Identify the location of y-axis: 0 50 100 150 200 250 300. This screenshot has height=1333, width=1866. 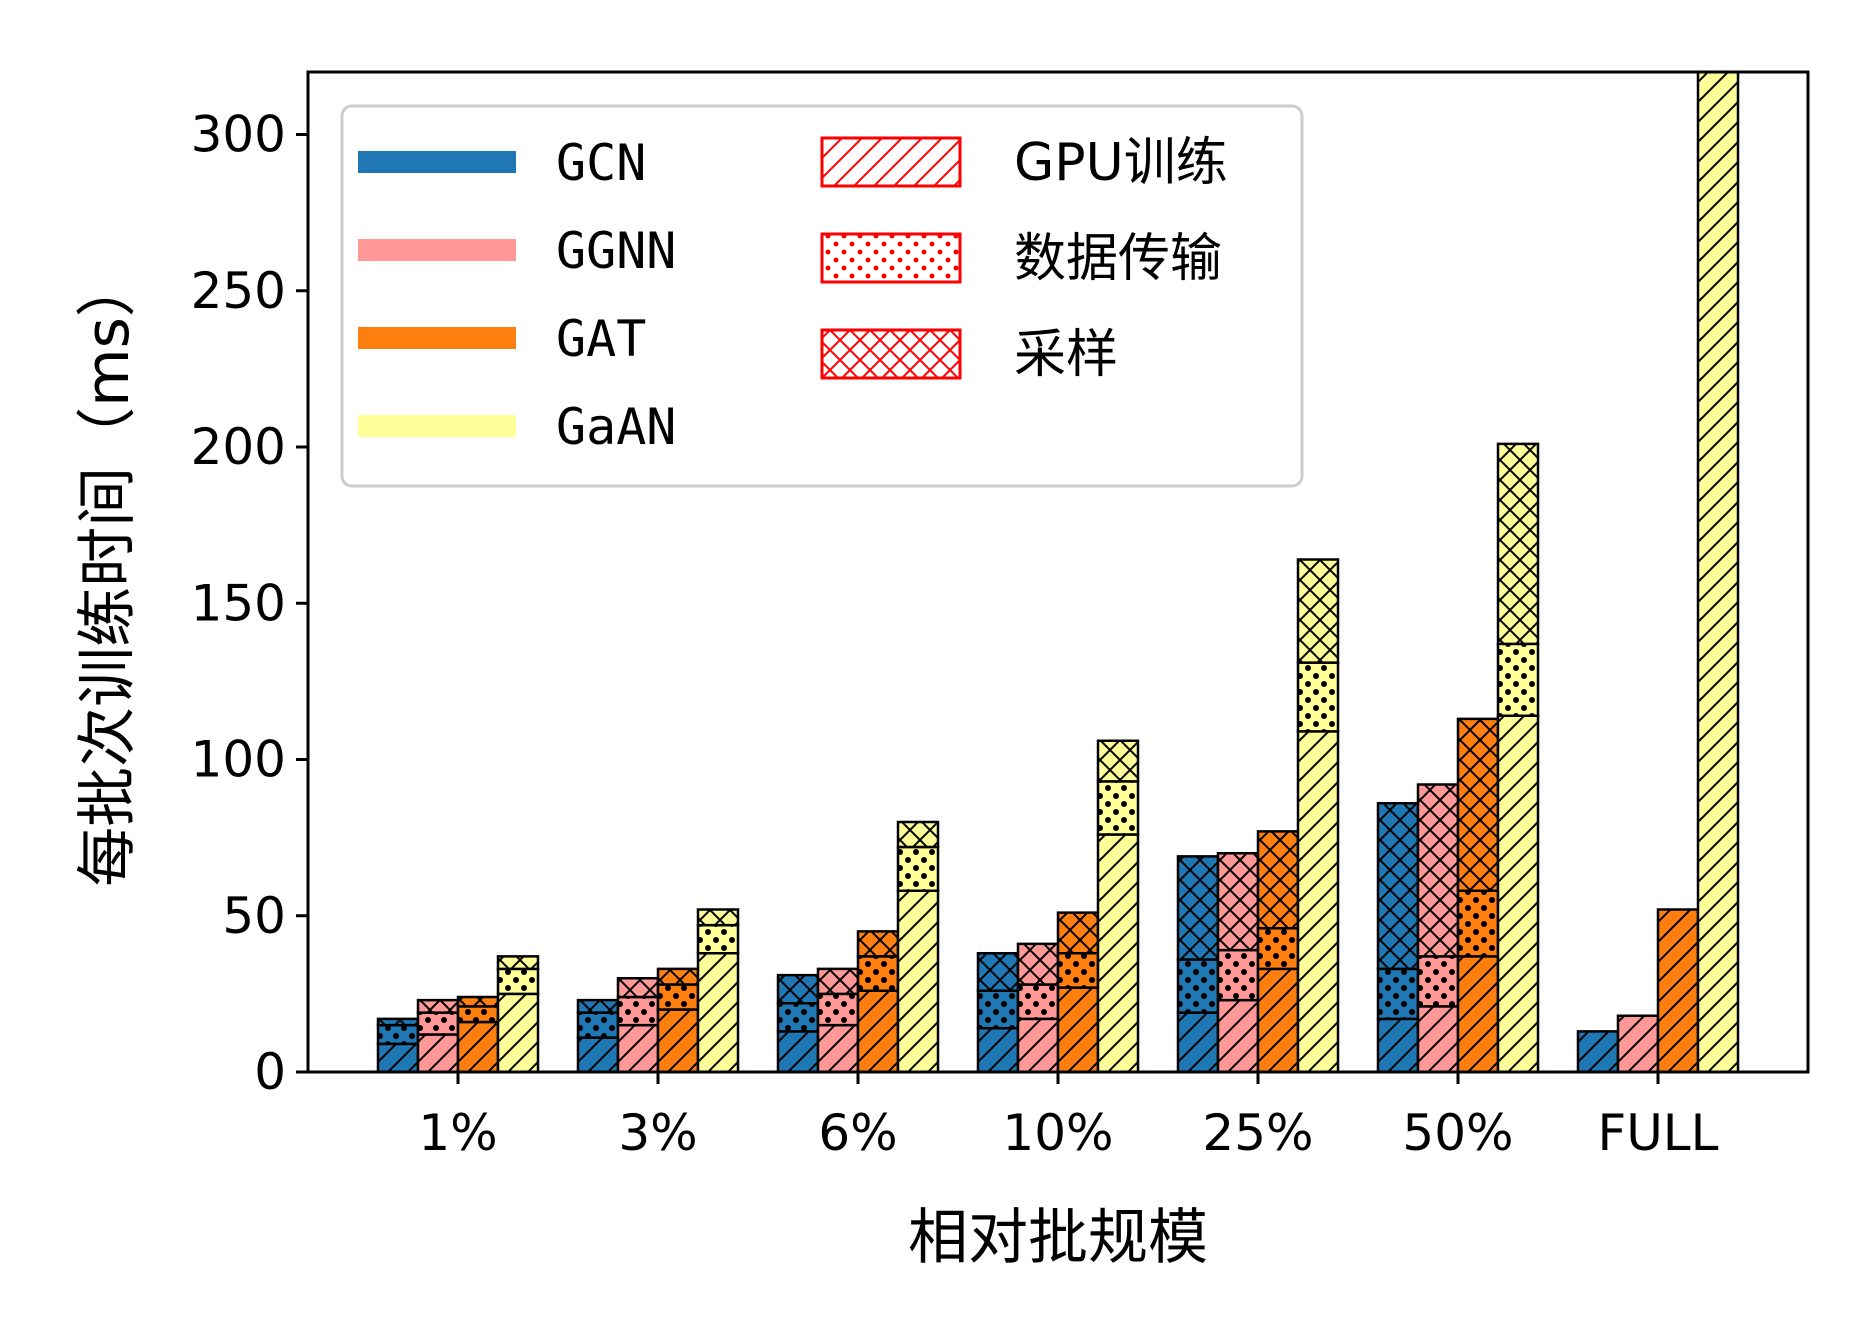
(249, 603).